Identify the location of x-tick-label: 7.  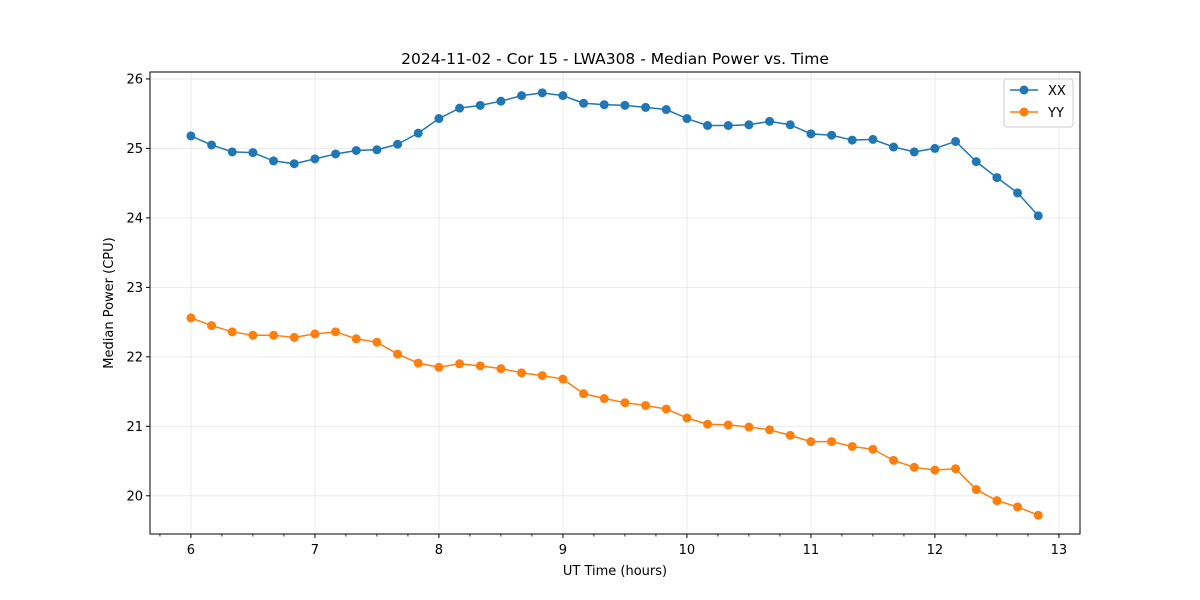
(315, 550).